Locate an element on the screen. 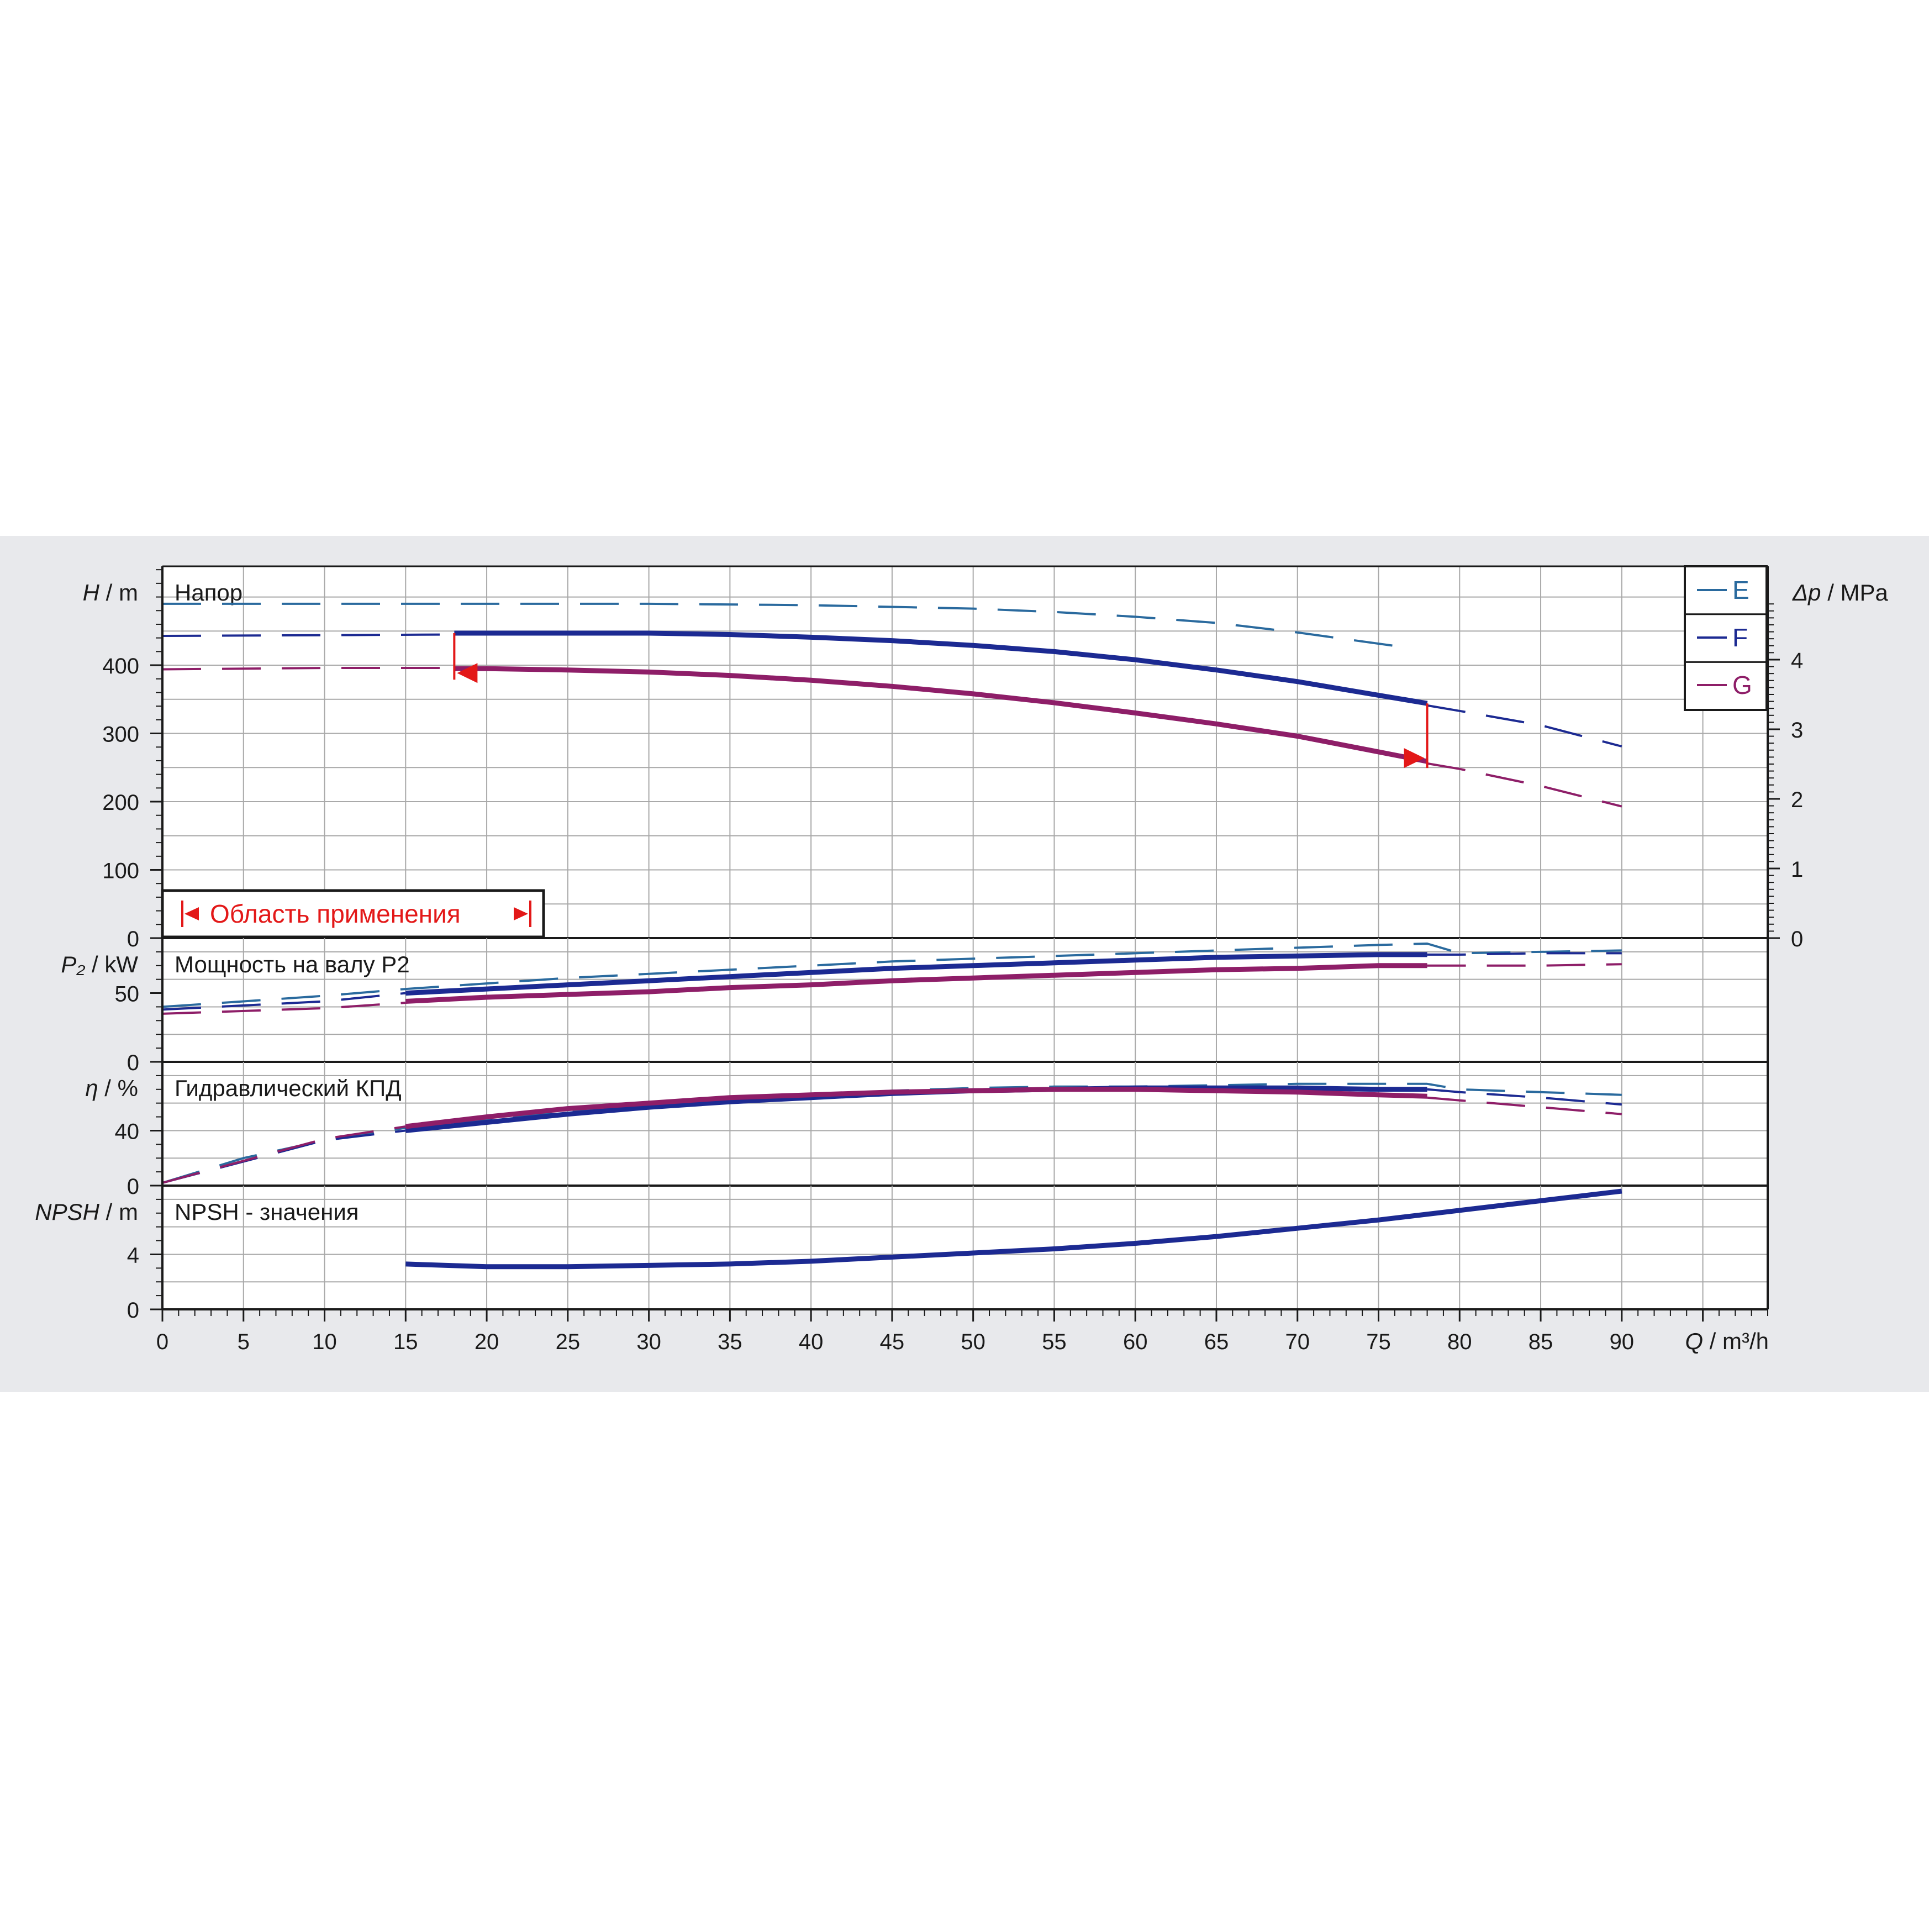 Image resolution: width=1929 pixels, height=1932 pixels. range-label-text: Область применения is located at coordinates (335, 914).